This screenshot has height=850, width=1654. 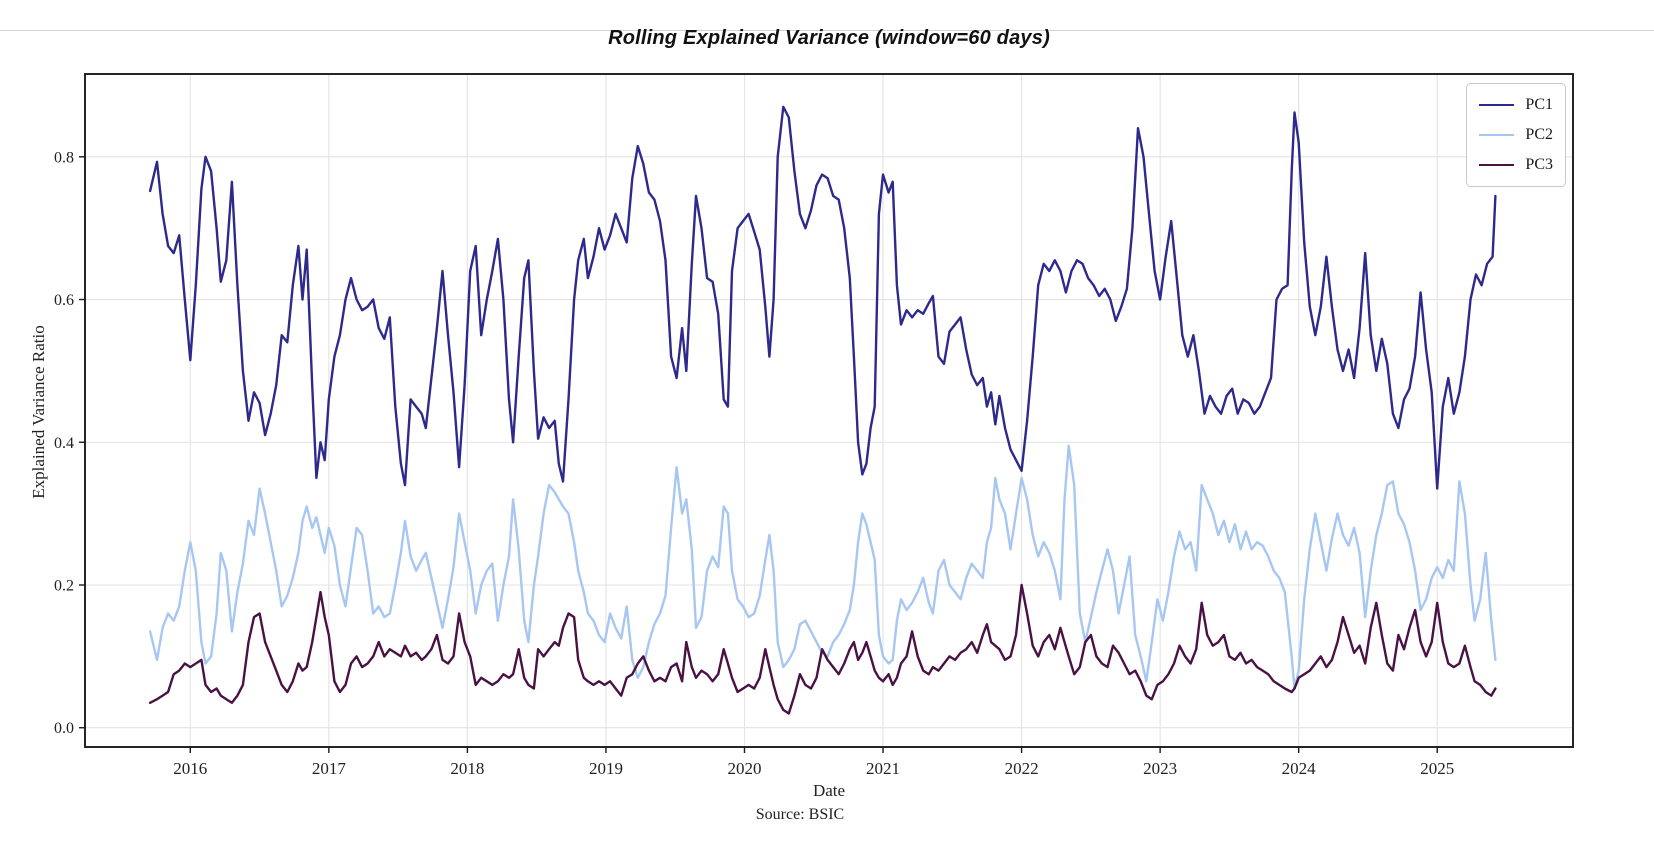 I want to click on y-tick-label-0.8: 0.8, so click(x=64, y=157).